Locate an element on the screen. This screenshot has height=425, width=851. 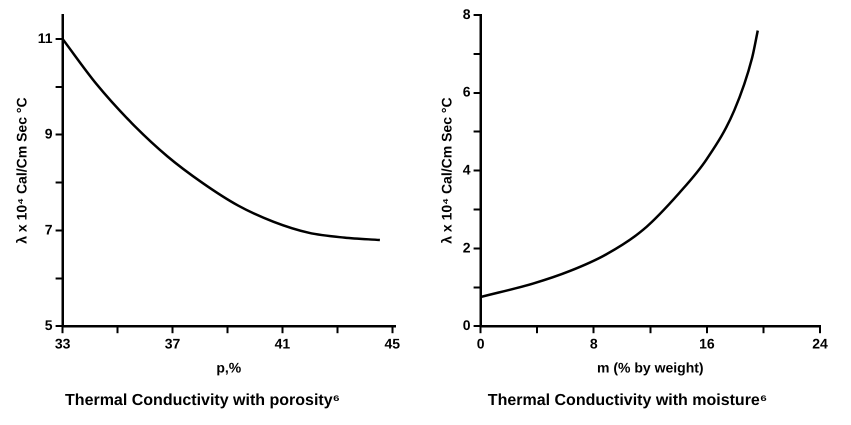
y-tick-label: 8 is located at coordinates (466, 14).